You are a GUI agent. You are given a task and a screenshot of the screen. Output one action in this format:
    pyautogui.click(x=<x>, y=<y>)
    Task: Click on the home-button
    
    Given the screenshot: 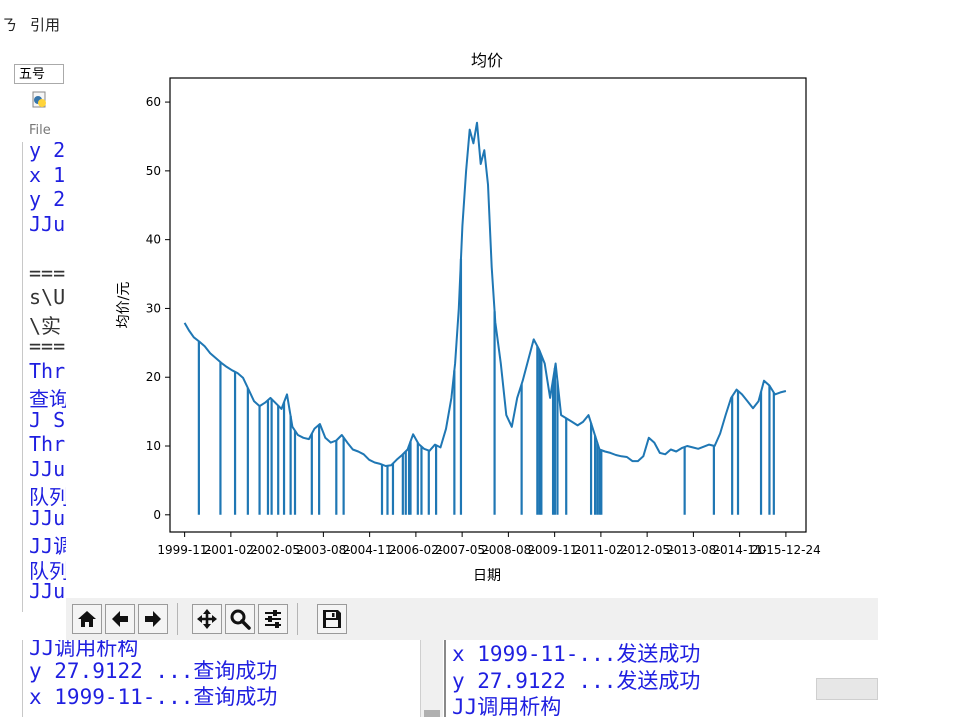 What is the action you would take?
    pyautogui.click(x=87, y=619)
    